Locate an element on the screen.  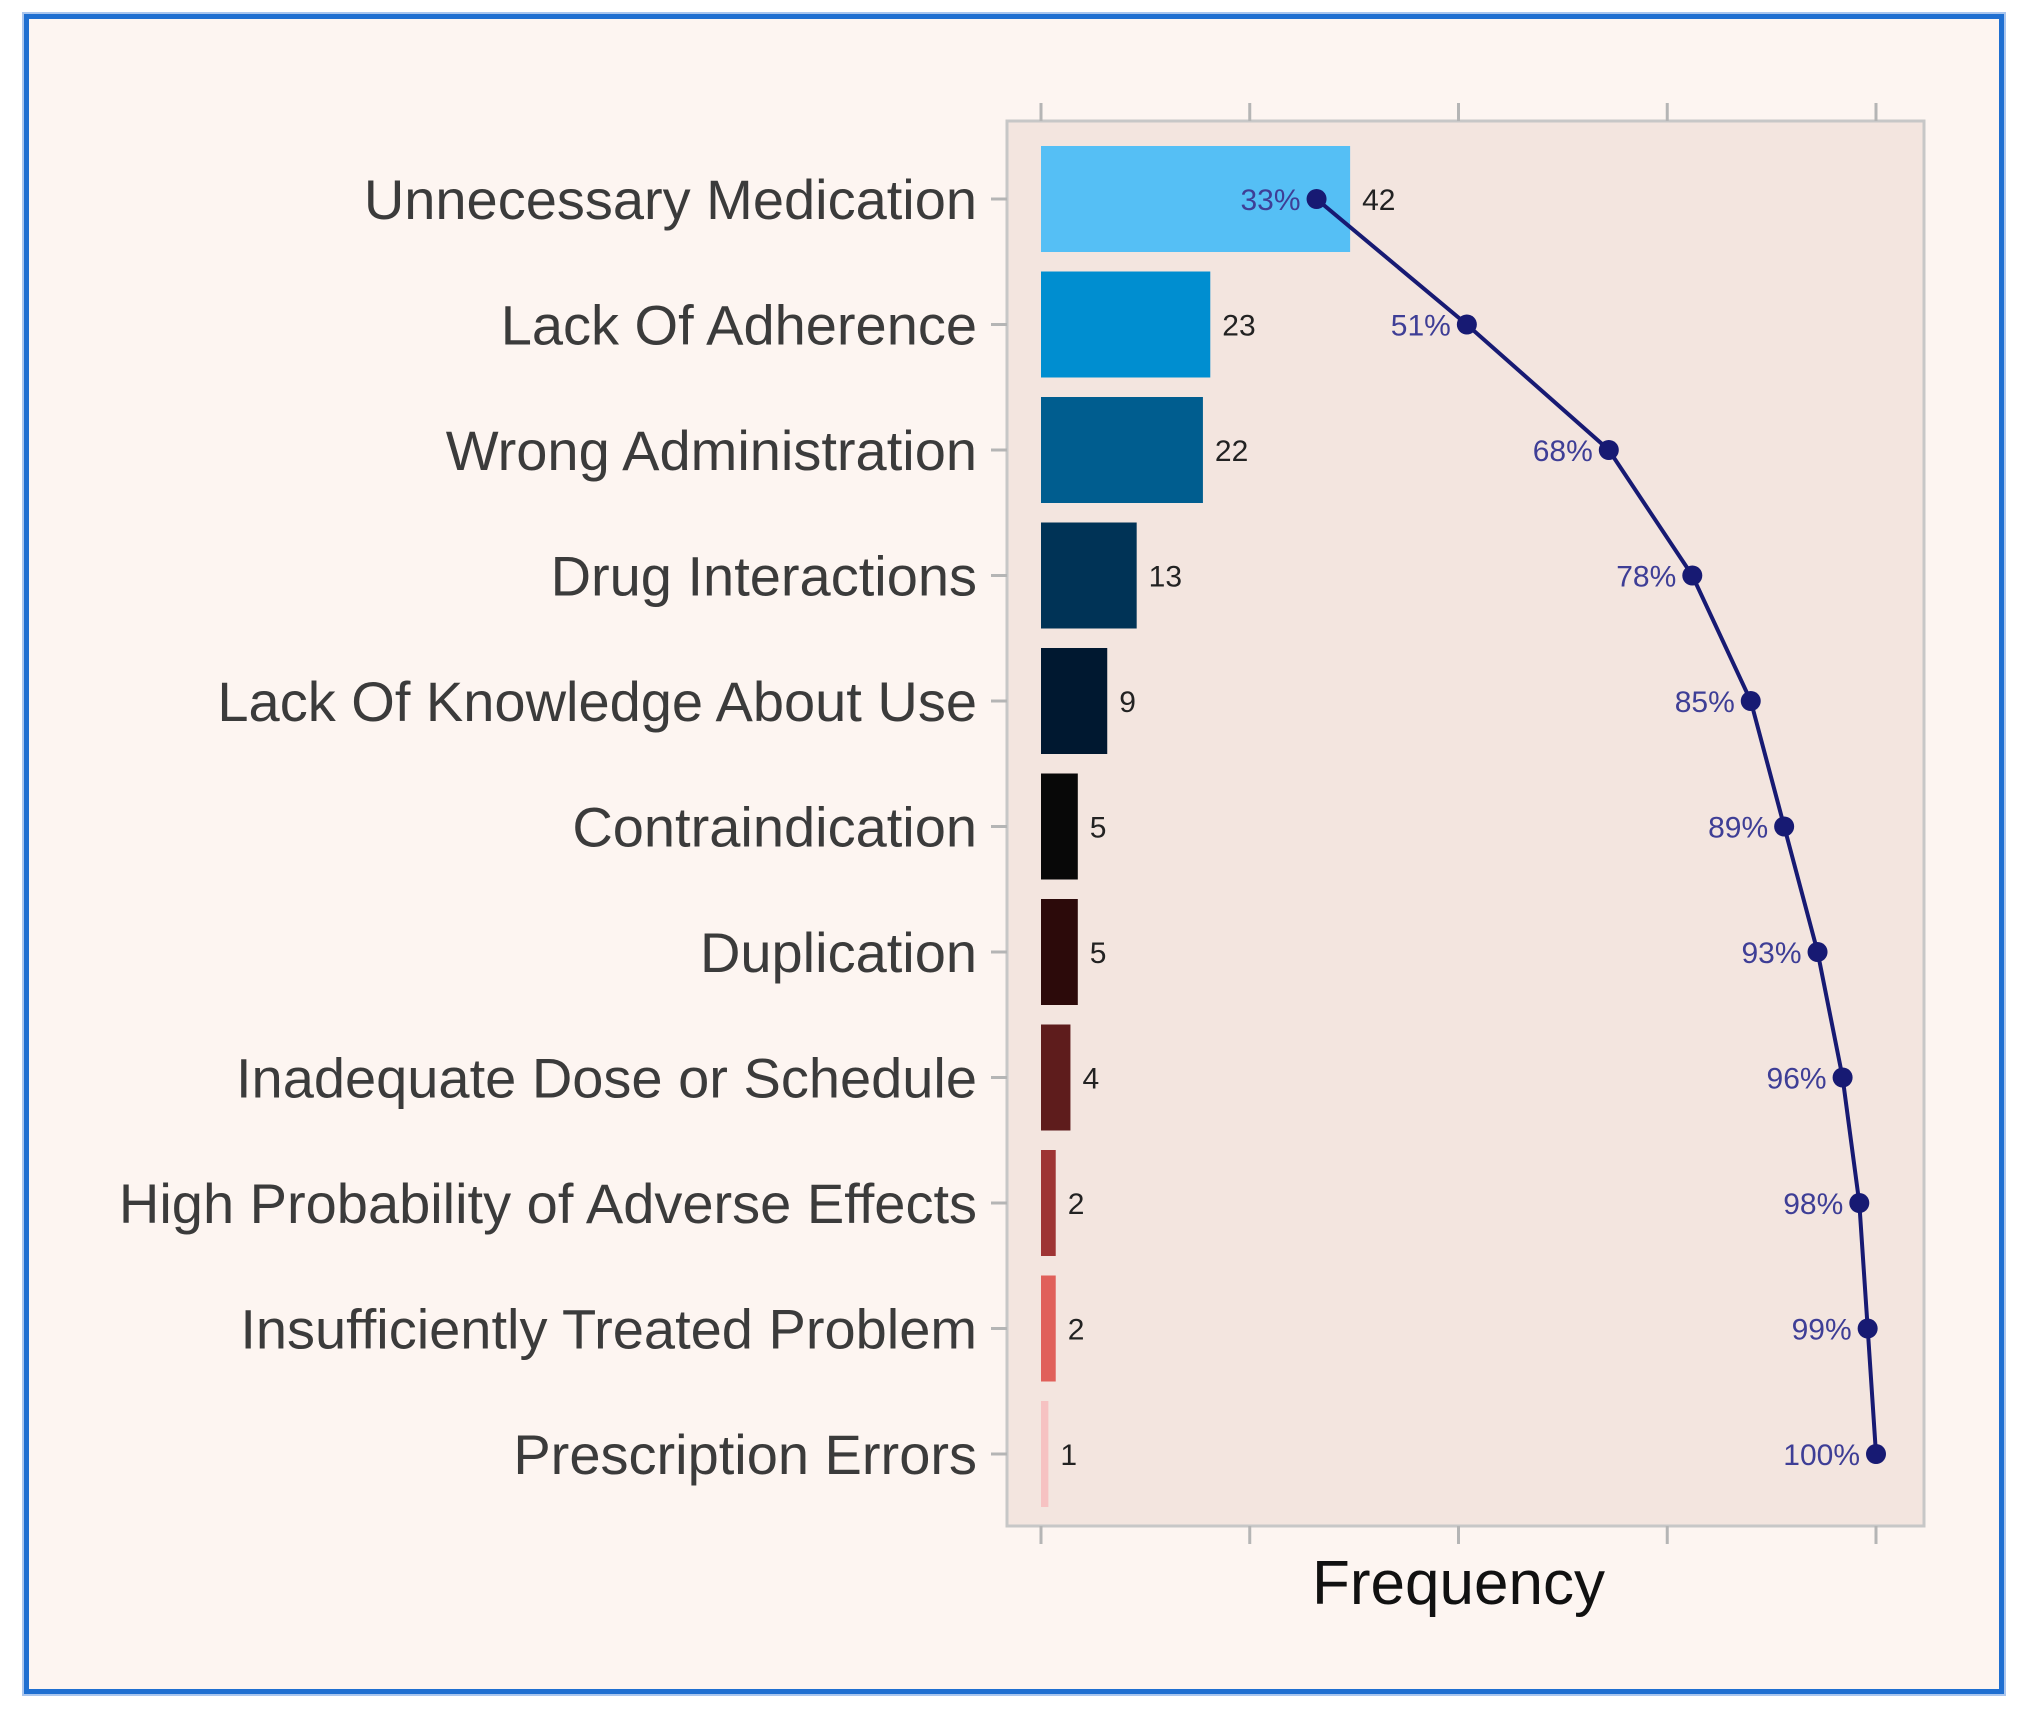
category-label: Lack Of Knowledge About Use is located at coordinates (597, 701).